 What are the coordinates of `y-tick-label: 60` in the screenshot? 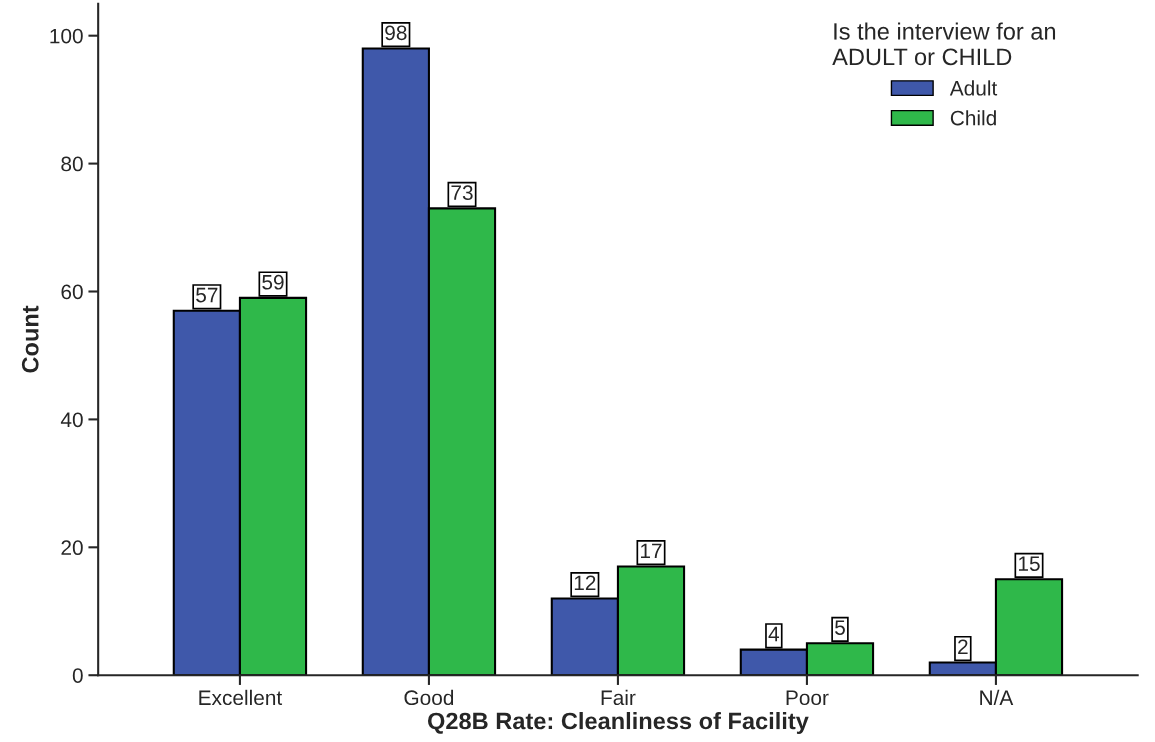 It's located at (72, 292).